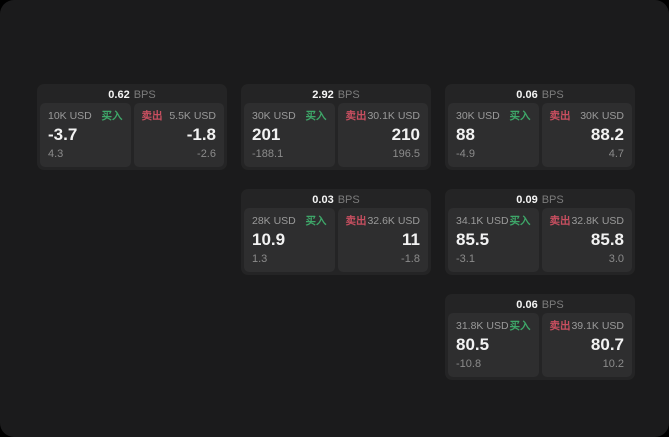 This screenshot has height=437, width=669. I want to click on sell-panel-top: 卖出 32.6K USD, so click(383, 221).